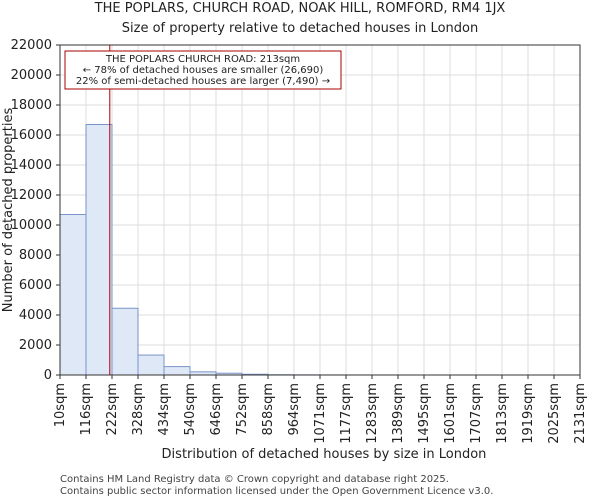  What do you see at coordinates (31, 135) in the screenshot?
I see `y-tick-label-8: 16000` at bounding box center [31, 135].